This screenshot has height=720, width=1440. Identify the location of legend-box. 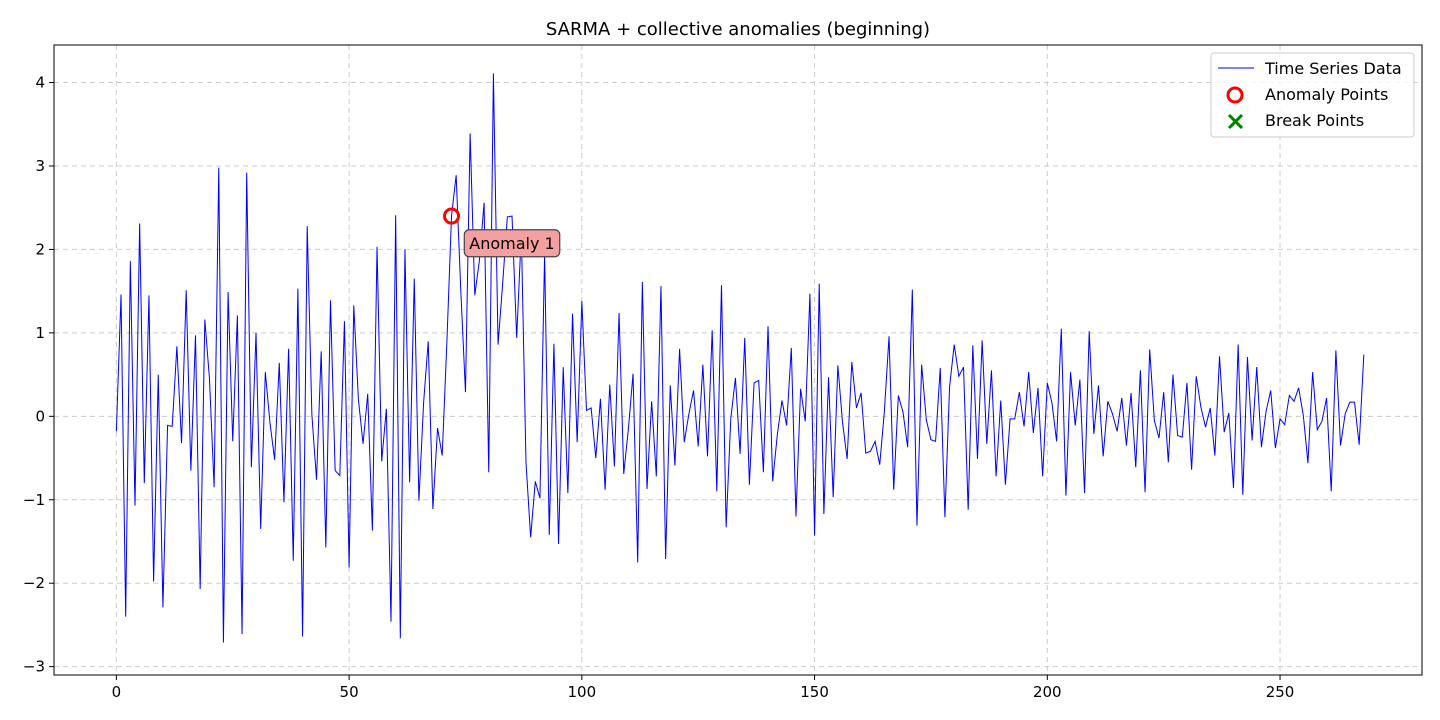
(1312, 95).